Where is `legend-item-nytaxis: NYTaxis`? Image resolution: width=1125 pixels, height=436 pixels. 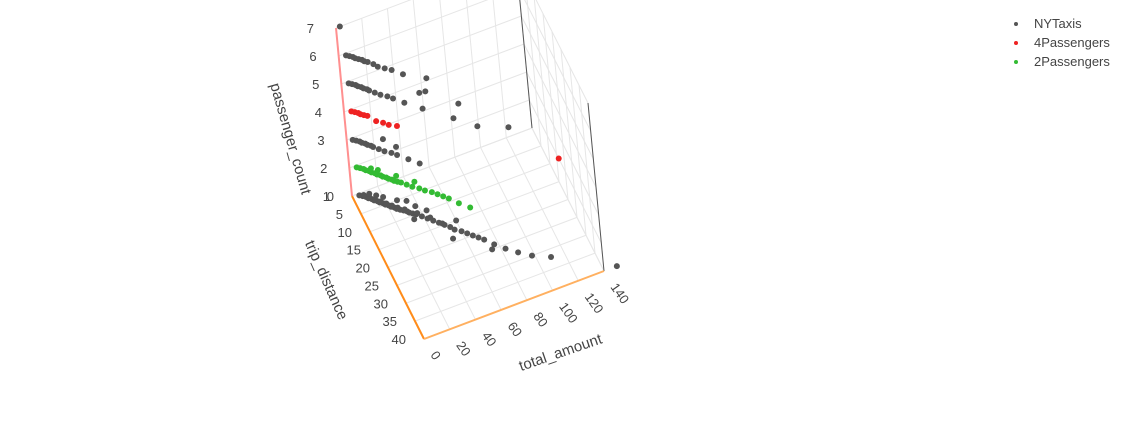 legend-item-nytaxis: NYTaxis is located at coordinates (1060, 23).